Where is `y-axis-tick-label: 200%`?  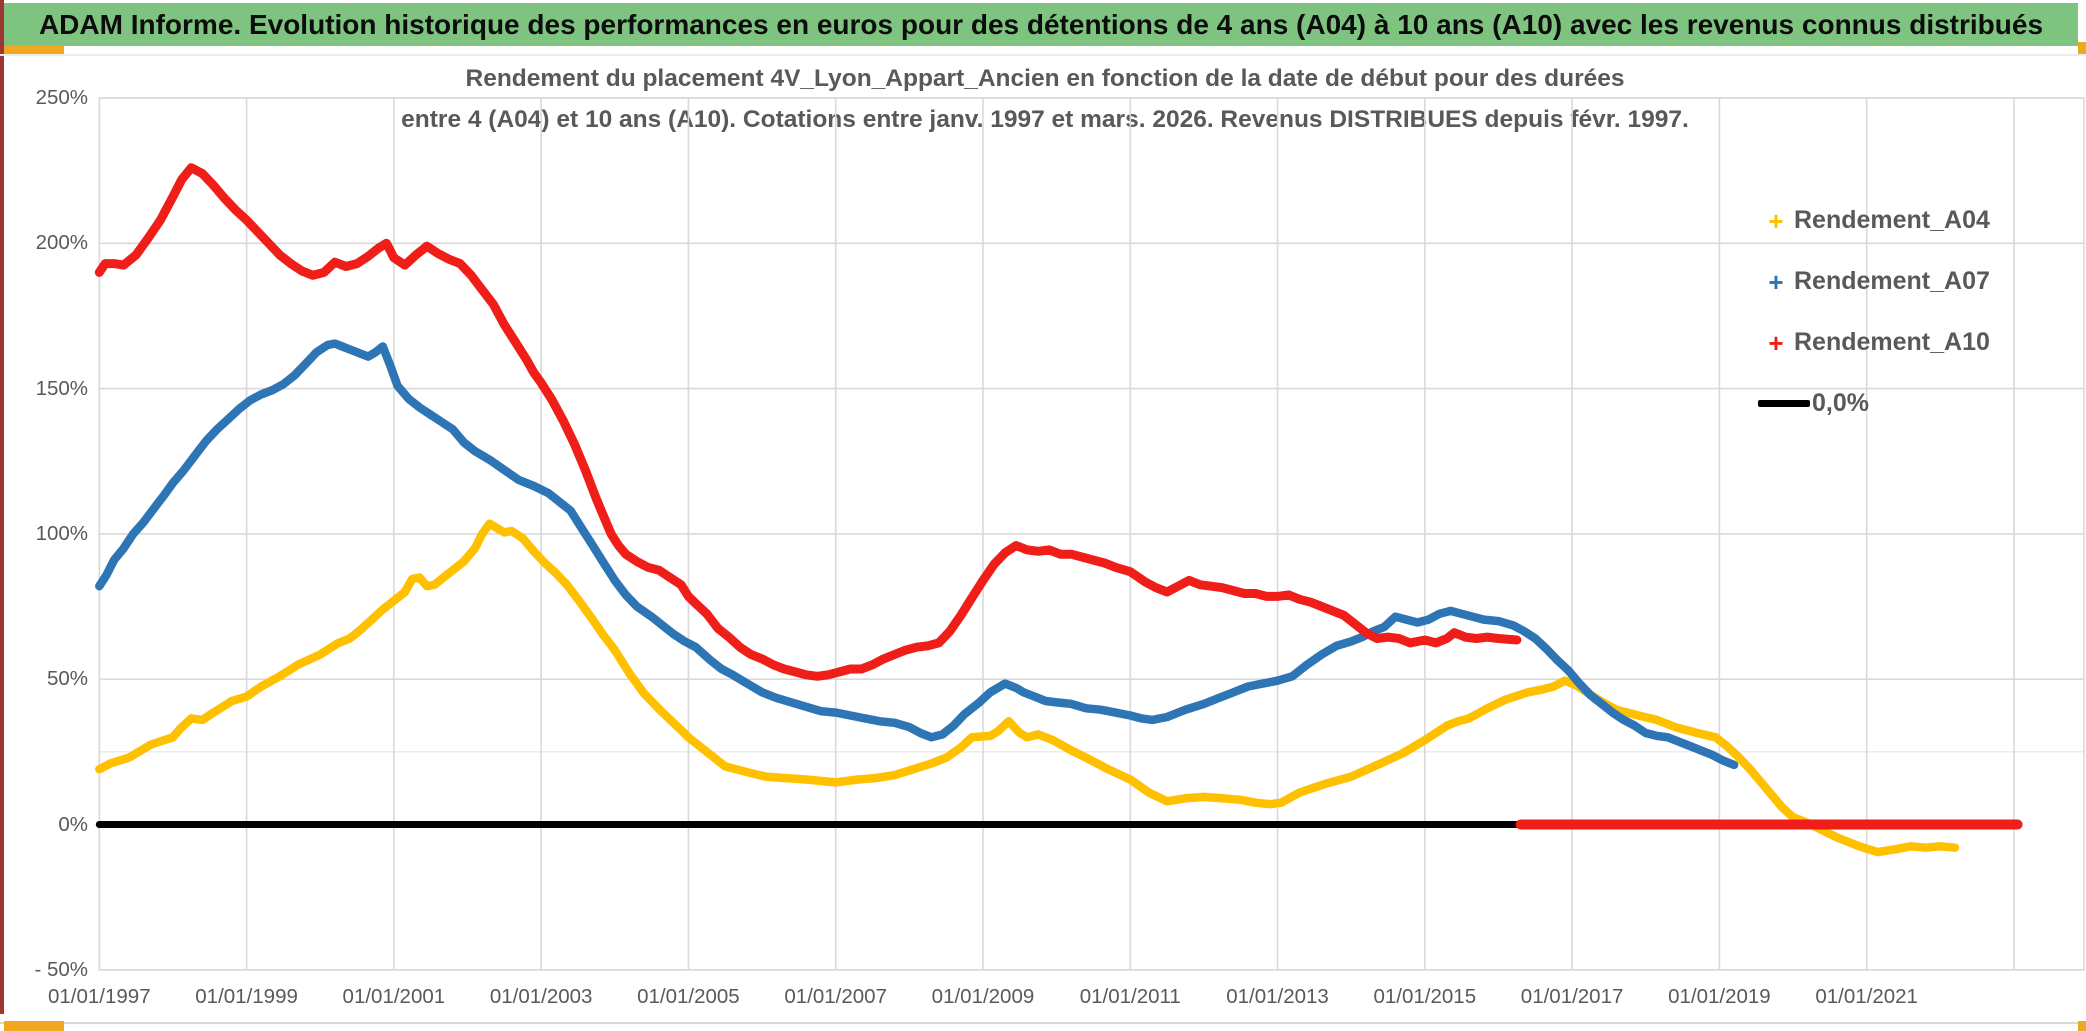 y-axis-tick-label: 200% is located at coordinates (61, 243).